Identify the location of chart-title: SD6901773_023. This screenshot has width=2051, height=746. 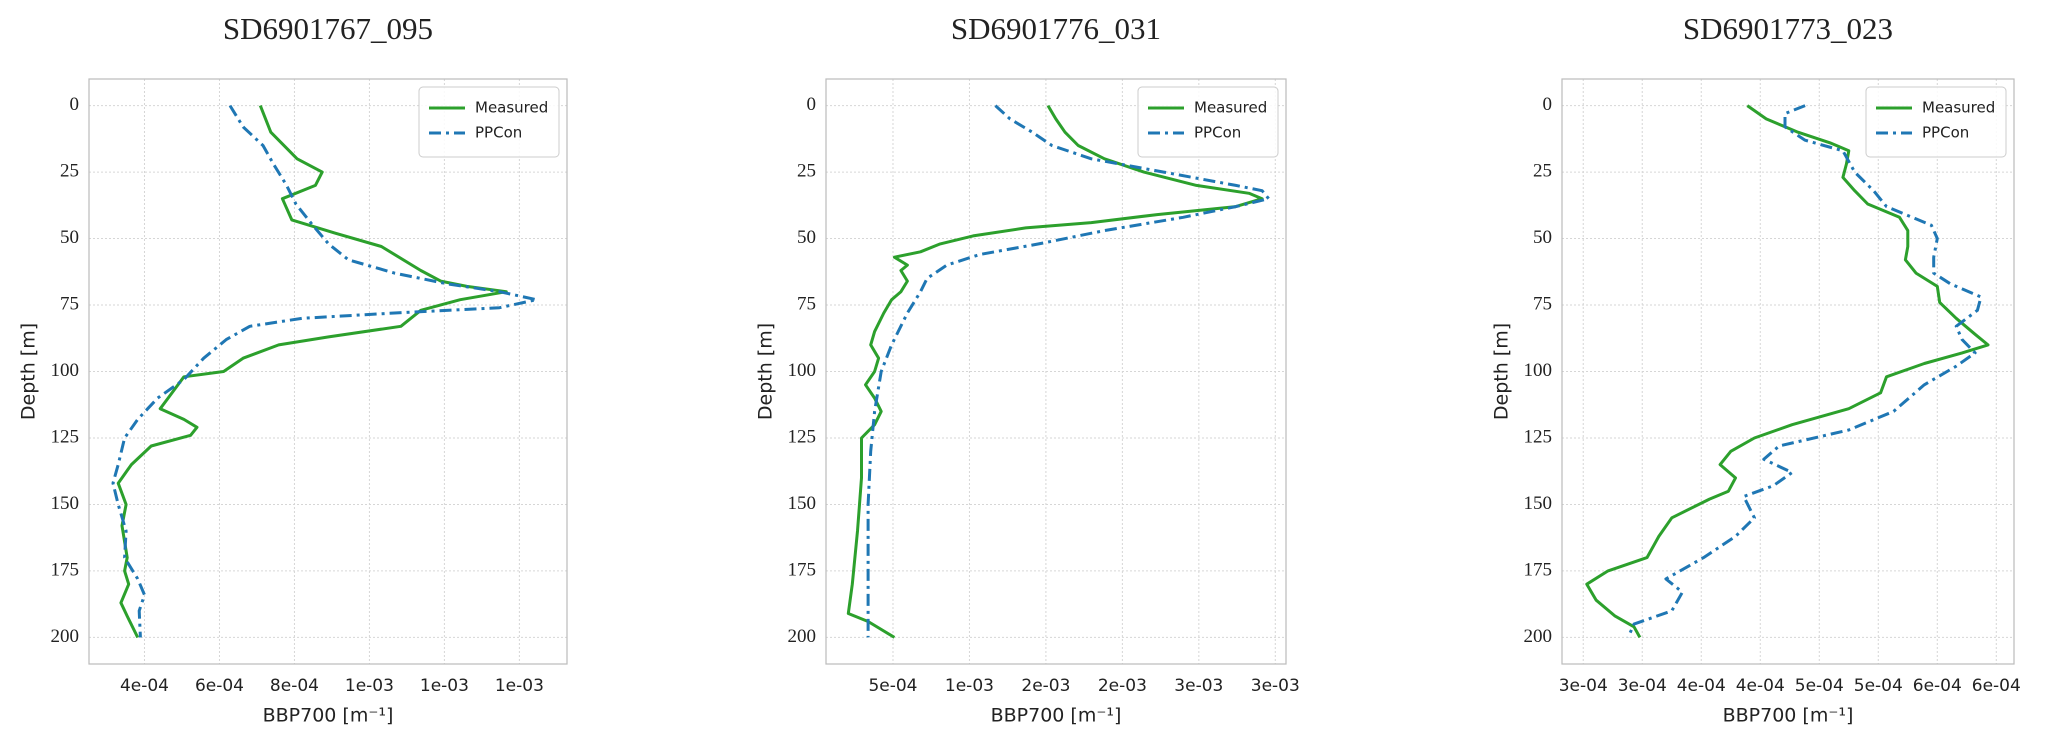
(1788, 28).